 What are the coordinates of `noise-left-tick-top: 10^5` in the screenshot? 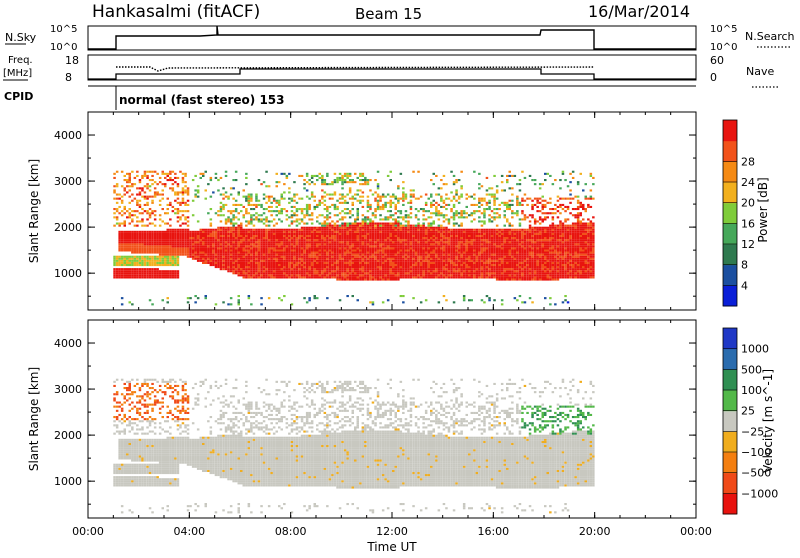 It's located at (63, 29).